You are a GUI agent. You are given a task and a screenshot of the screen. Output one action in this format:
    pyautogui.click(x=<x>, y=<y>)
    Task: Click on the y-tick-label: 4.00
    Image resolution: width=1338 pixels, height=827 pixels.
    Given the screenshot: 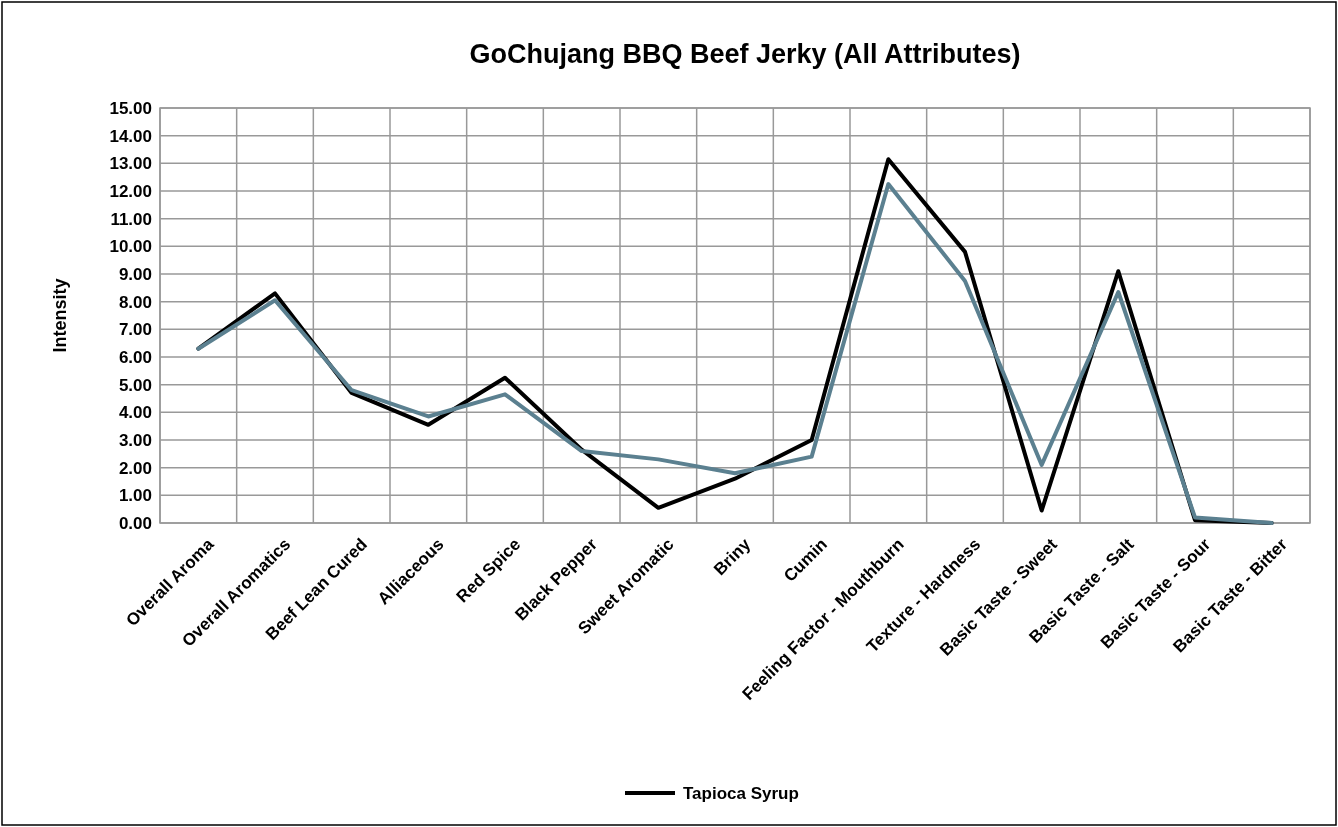 What is the action you would take?
    pyautogui.click(x=135, y=413)
    